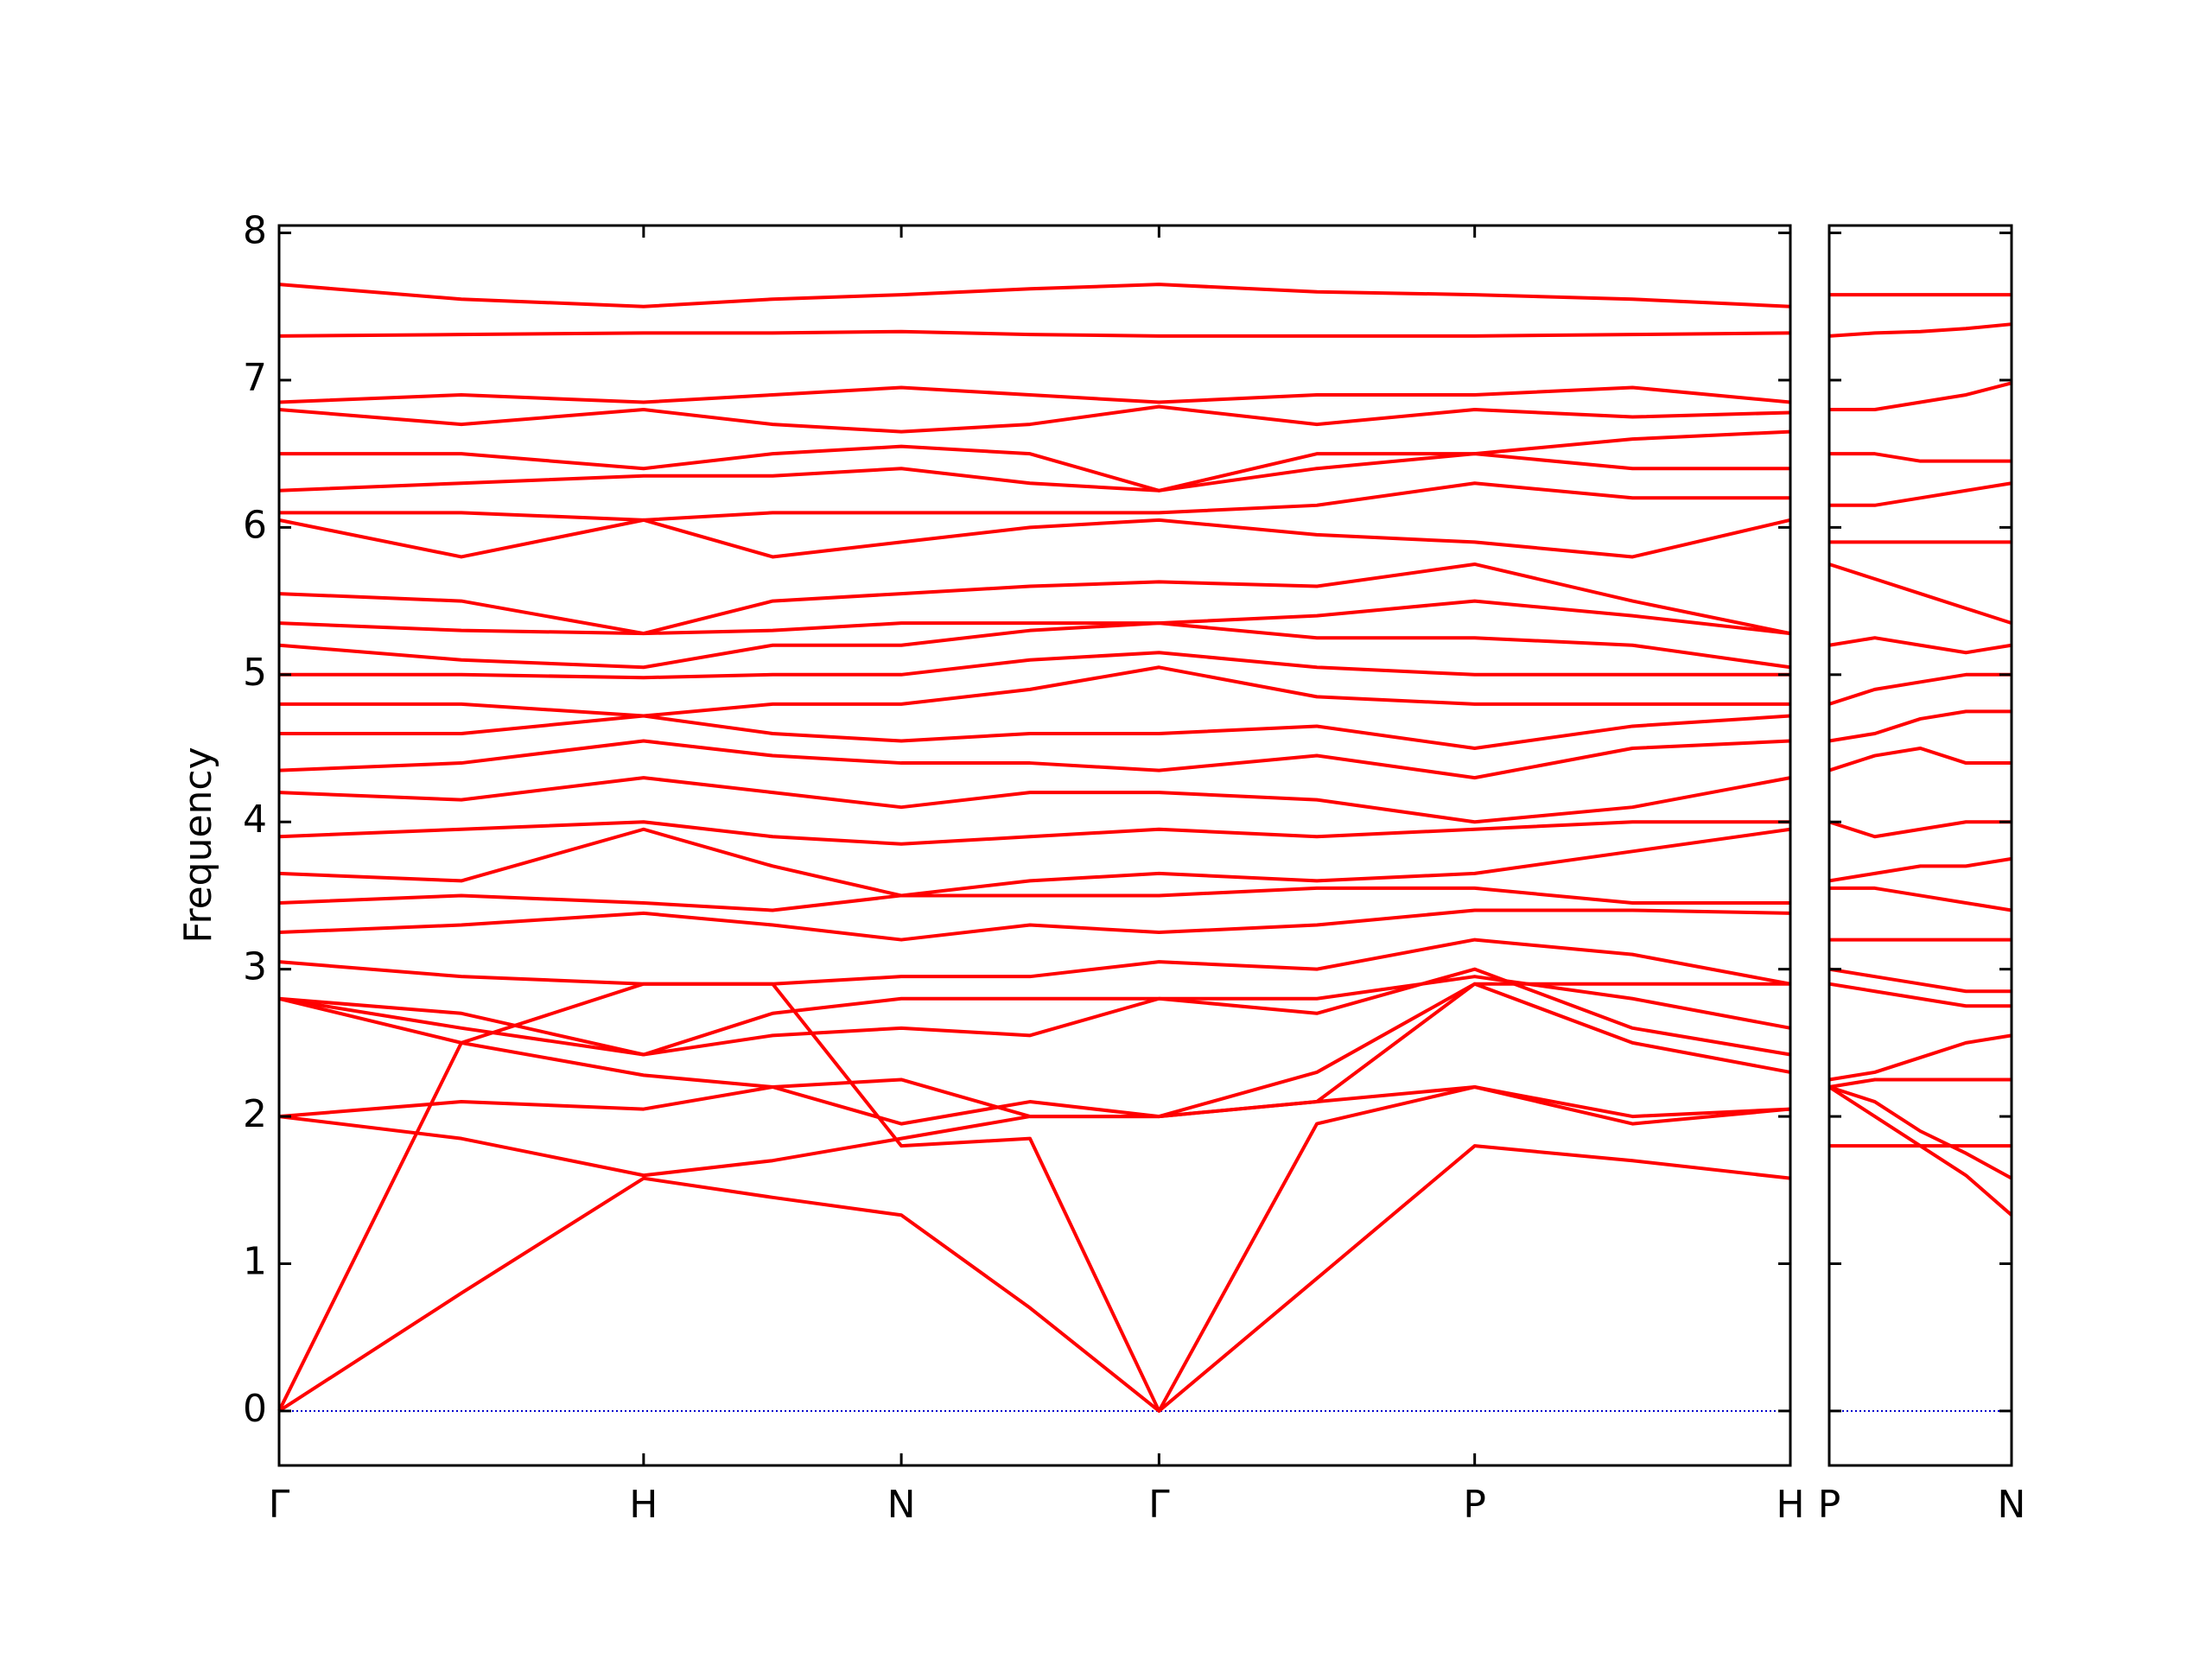 The image size is (2212, 1659). I want to click on y-tick-label: 4, so click(255, 820).